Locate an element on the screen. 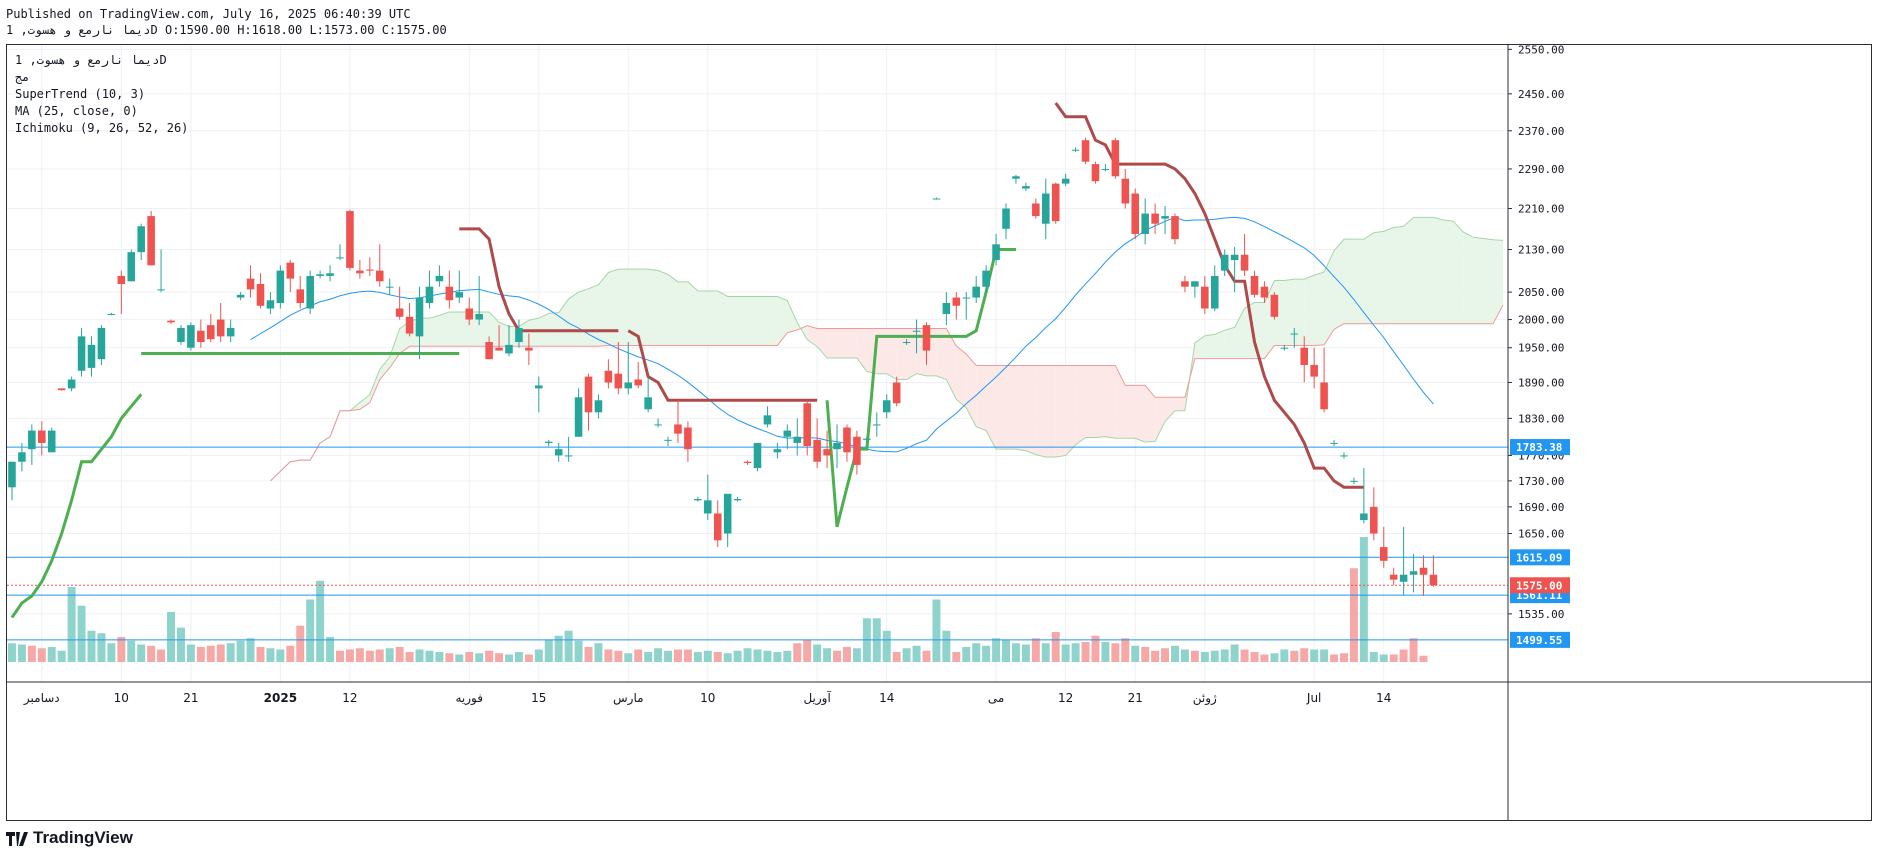 The height and width of the screenshot is (858, 1878). price-tick-label: 1650.00 is located at coordinates (1541, 534).